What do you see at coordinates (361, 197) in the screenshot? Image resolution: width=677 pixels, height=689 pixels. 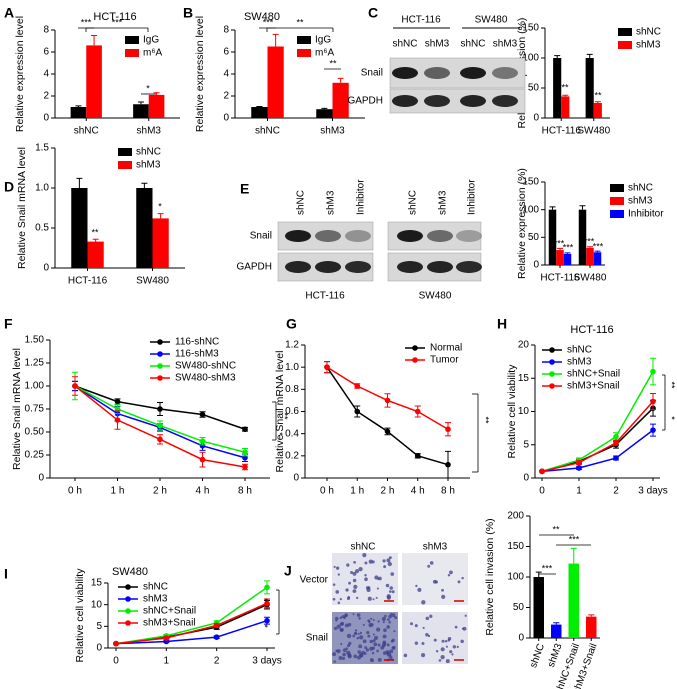 I see `lane-label: Inhibitor` at bounding box center [361, 197].